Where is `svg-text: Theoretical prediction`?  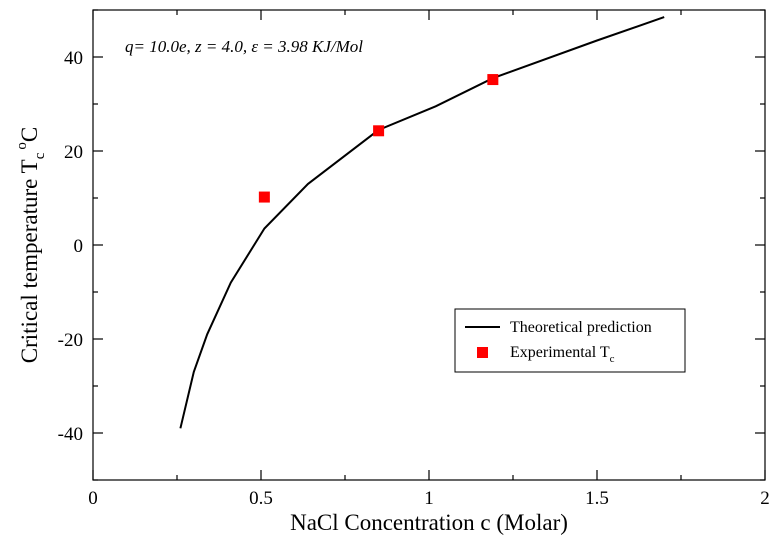 svg-text: Theoretical prediction is located at coordinates (581, 327).